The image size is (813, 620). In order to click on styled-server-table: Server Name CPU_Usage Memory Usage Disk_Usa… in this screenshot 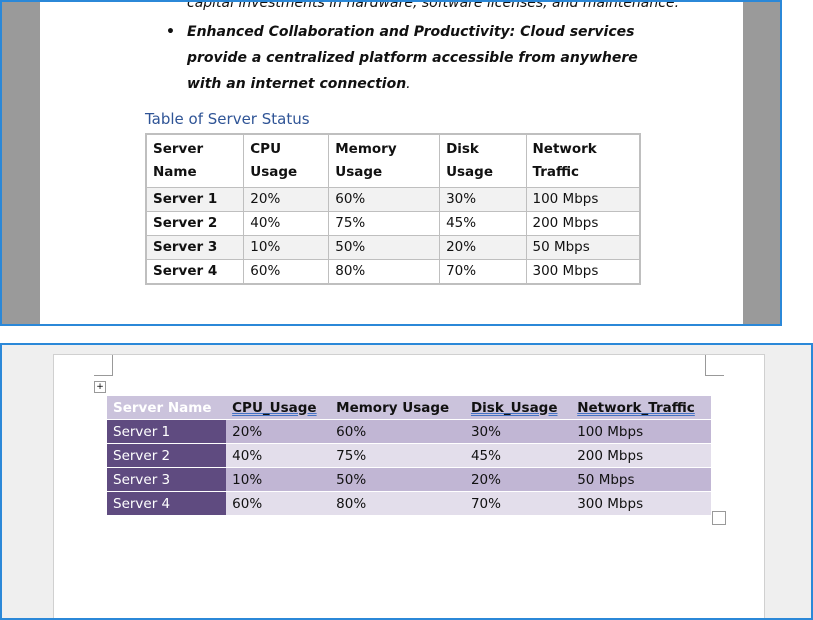, I will do `click(409, 456)`.